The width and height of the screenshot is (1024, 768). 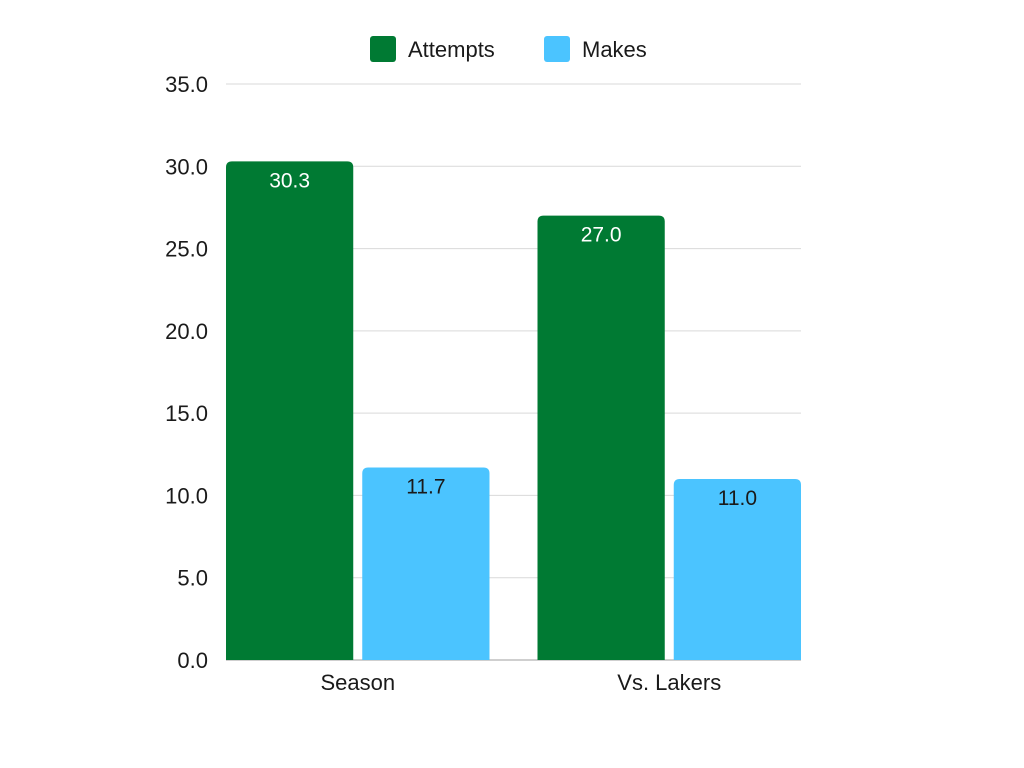 I want to click on legend-swatch-attempts, so click(x=383, y=49).